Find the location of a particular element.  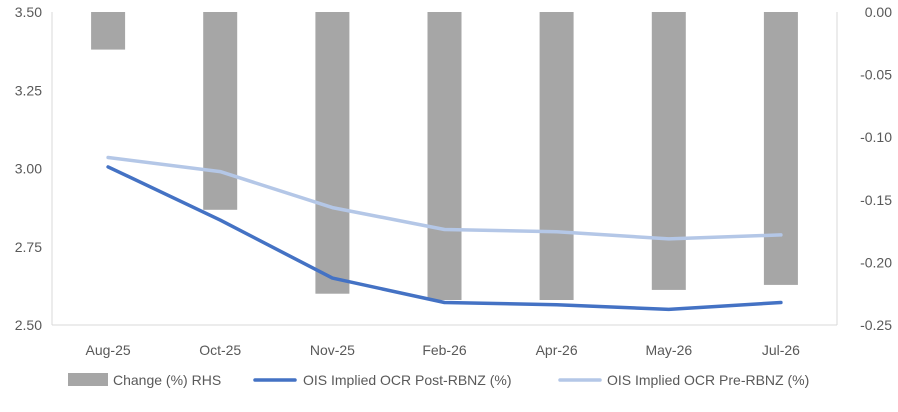

left-tick-label: 2.75 is located at coordinates (28, 247).